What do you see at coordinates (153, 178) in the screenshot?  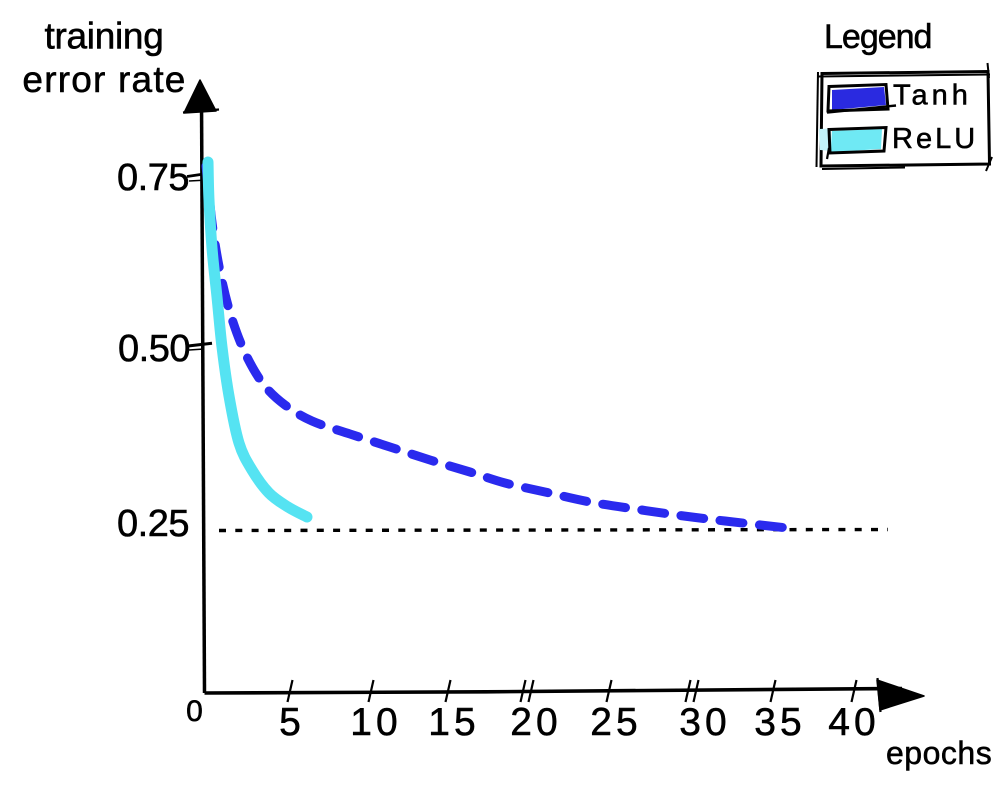 I see `svg-text: 0.75` at bounding box center [153, 178].